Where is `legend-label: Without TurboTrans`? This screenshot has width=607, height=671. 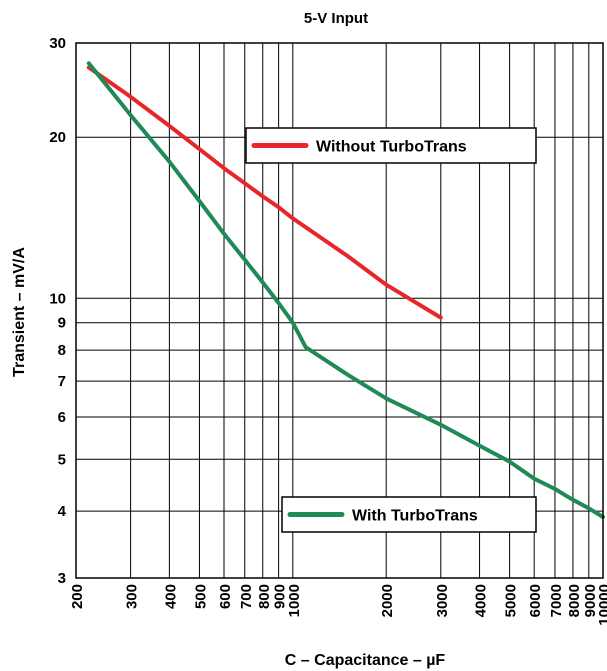 legend-label: Without TurboTrans is located at coordinates (391, 147).